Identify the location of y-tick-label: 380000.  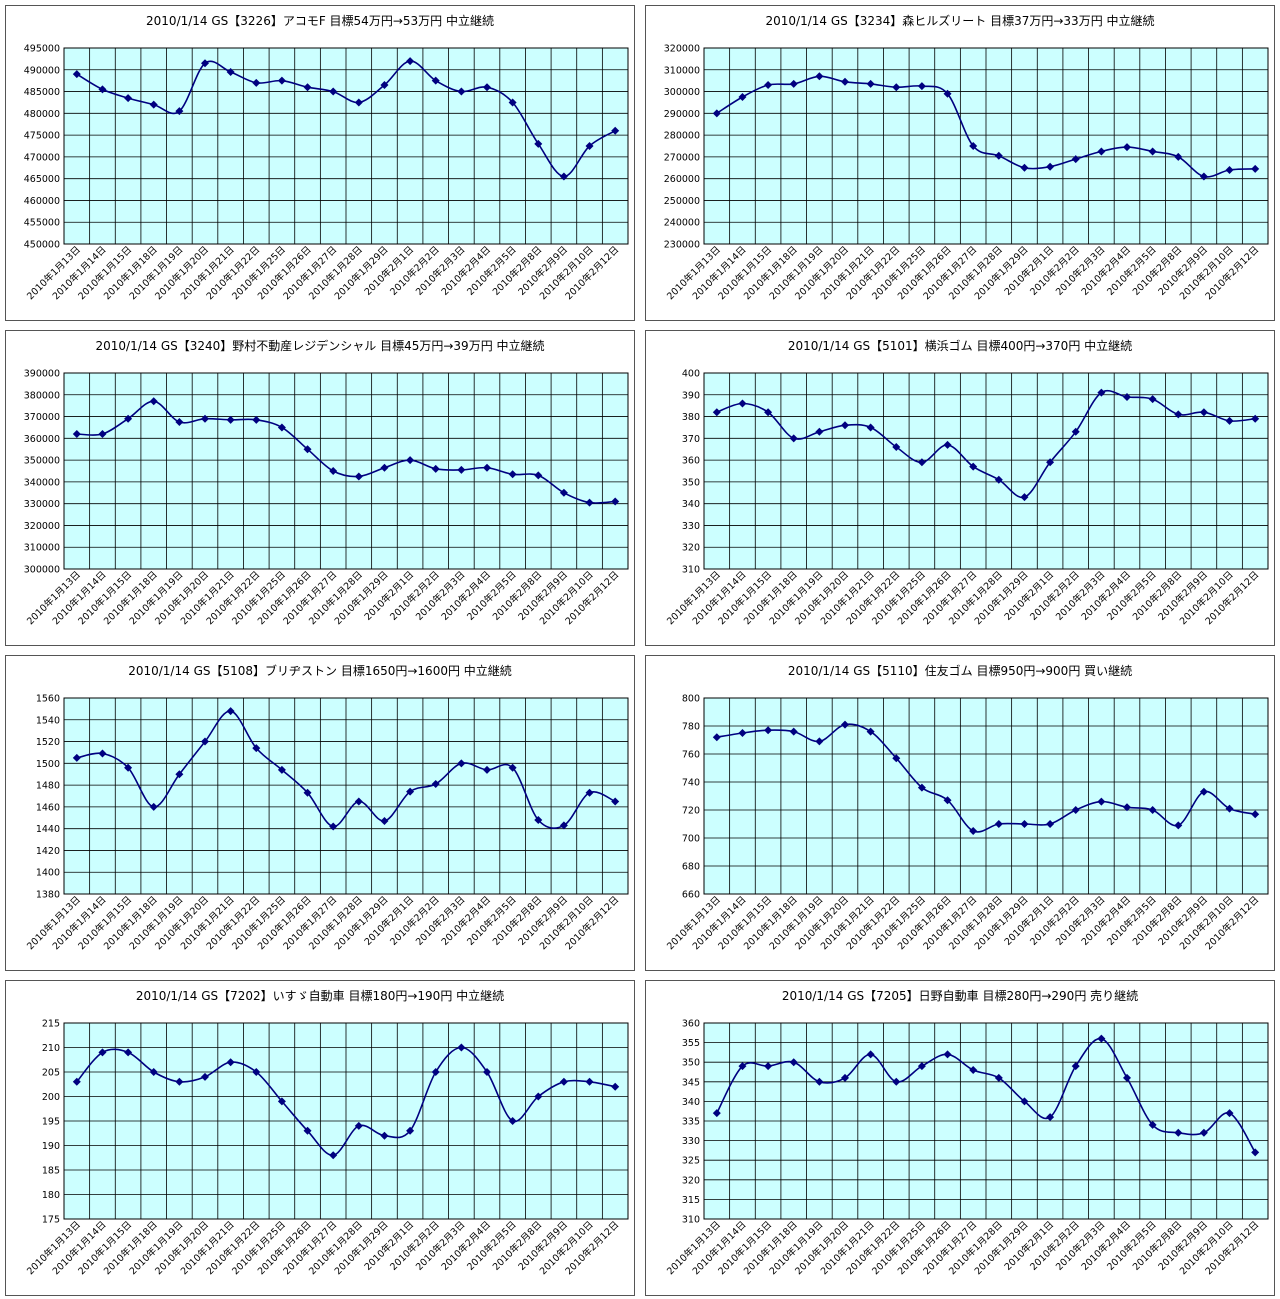
(42, 395).